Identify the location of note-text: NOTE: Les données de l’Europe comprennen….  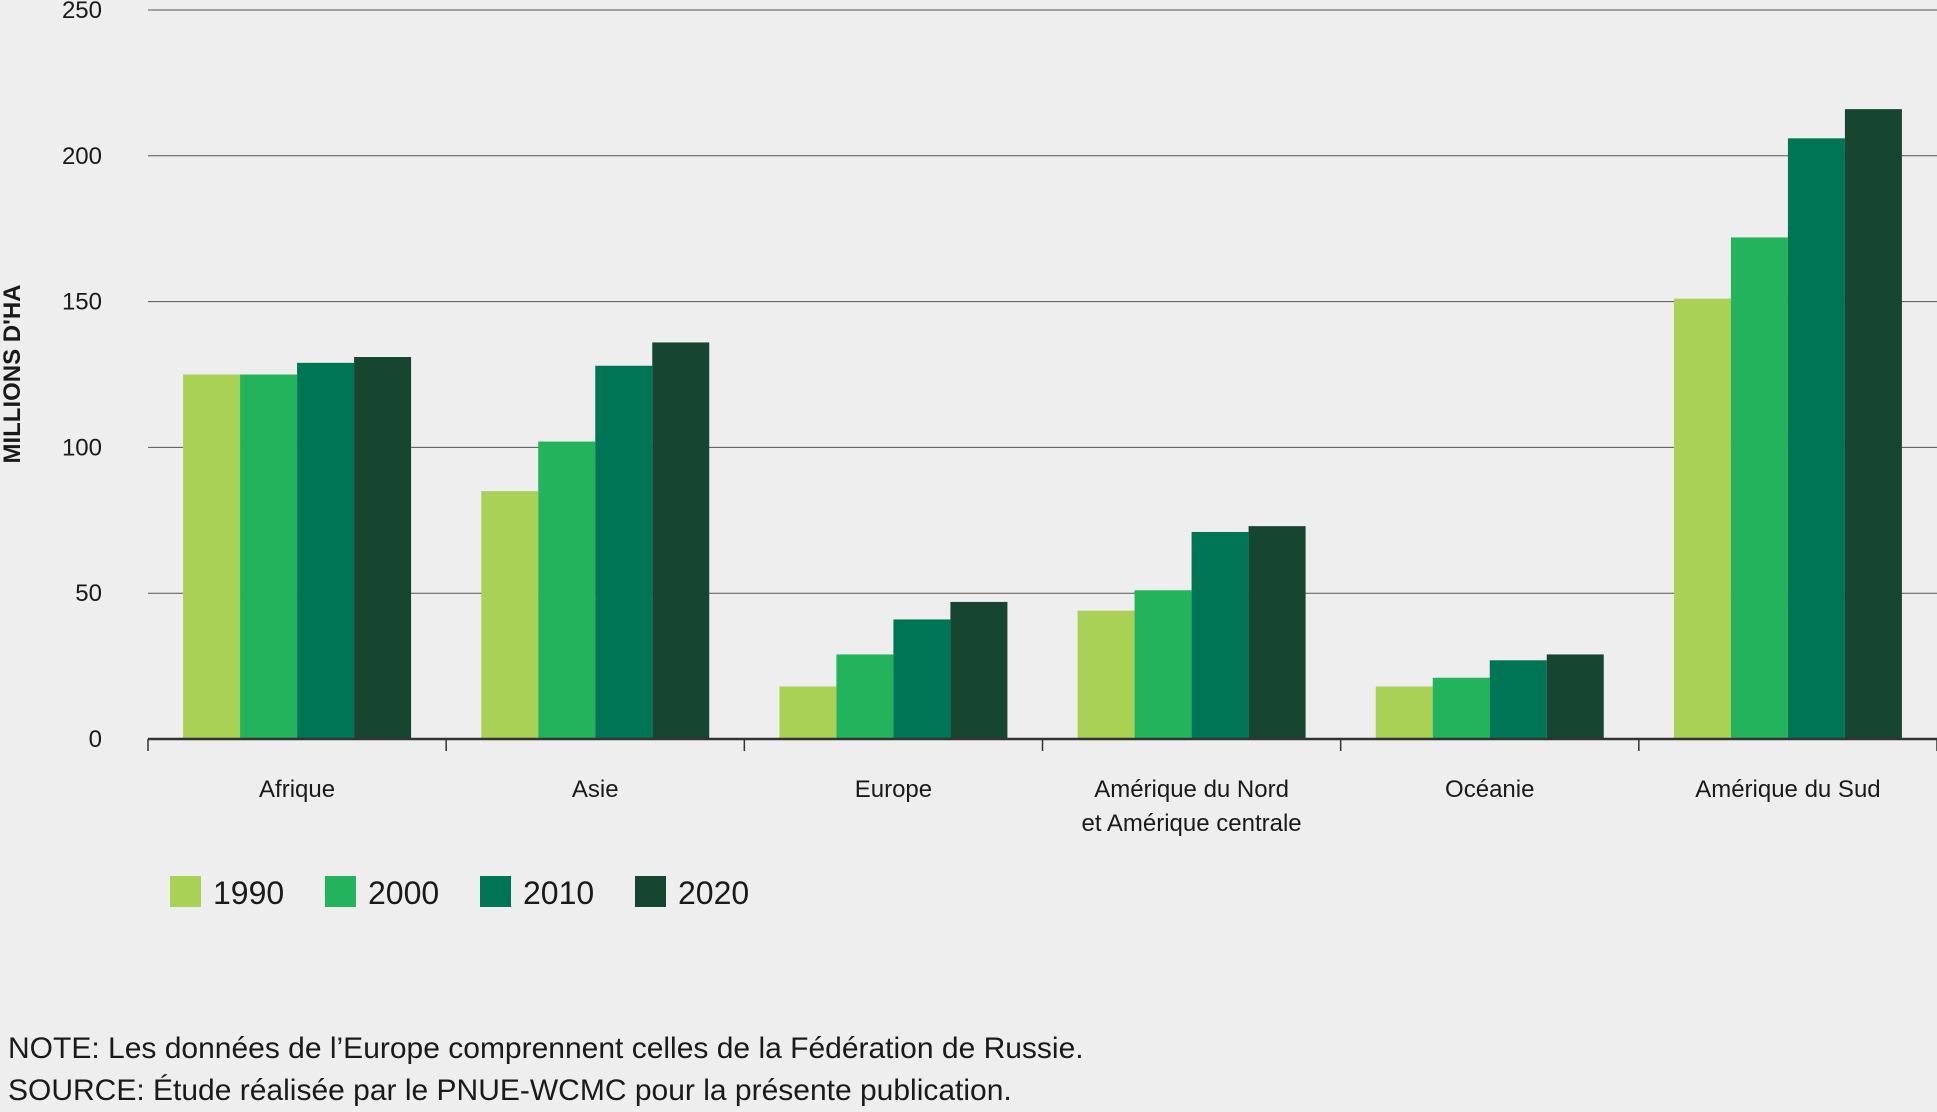
(546, 1048).